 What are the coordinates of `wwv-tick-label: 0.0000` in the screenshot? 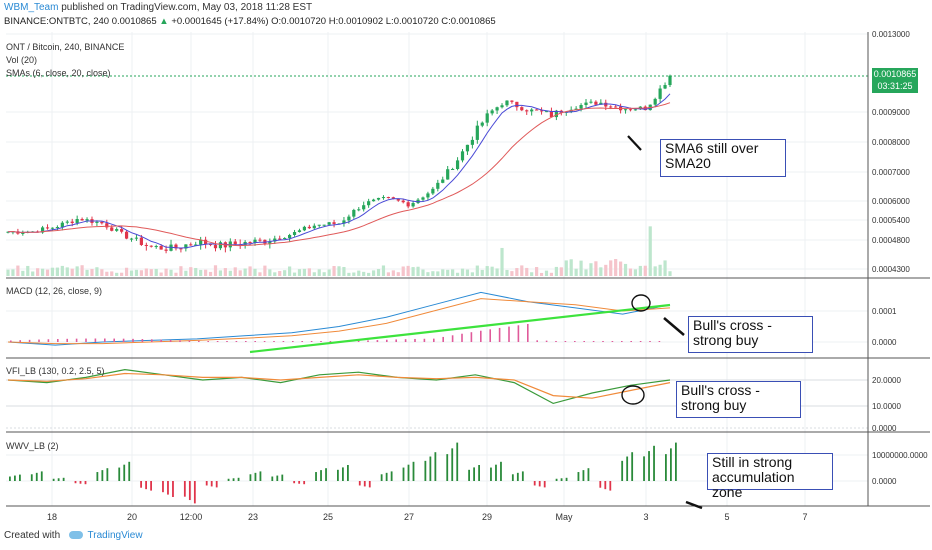 It's located at (884, 481).